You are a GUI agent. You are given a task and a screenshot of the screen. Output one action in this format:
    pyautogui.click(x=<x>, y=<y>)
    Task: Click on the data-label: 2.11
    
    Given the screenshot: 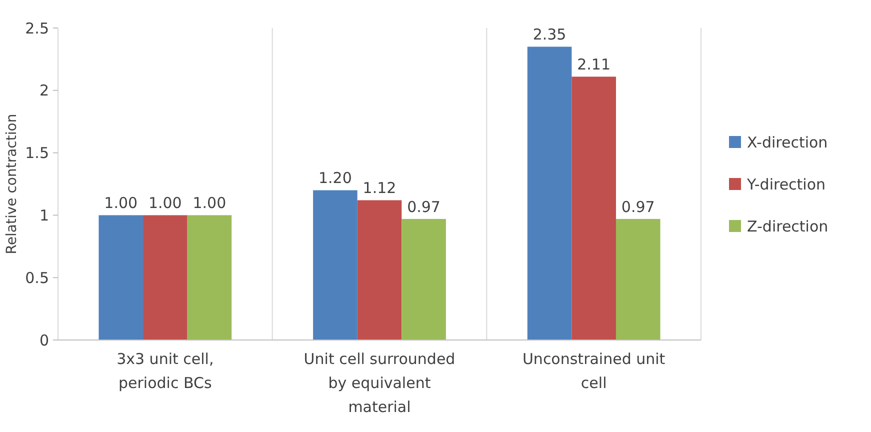 What is the action you would take?
    pyautogui.click(x=594, y=65)
    